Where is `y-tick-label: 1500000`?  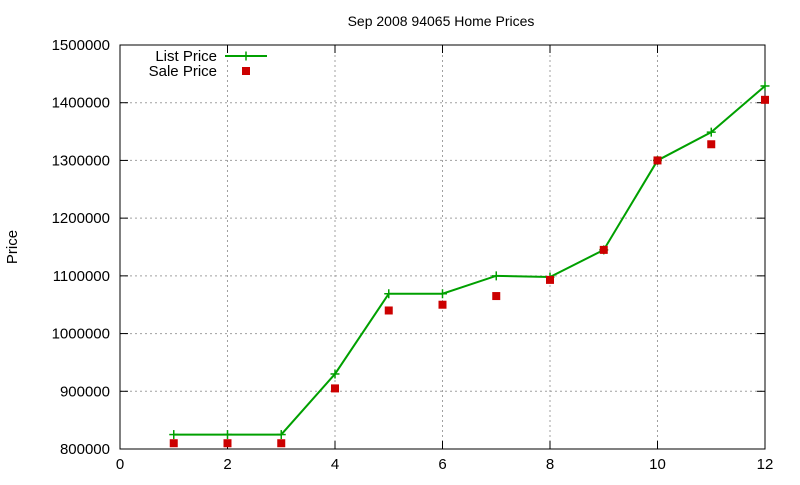
y-tick-label: 1500000 is located at coordinates (81, 45).